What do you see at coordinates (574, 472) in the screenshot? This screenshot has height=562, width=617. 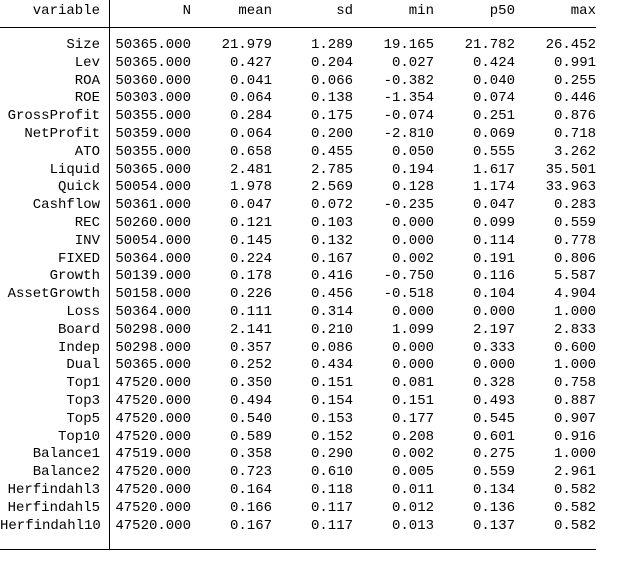 I see `table-cell: 2.961` at bounding box center [574, 472].